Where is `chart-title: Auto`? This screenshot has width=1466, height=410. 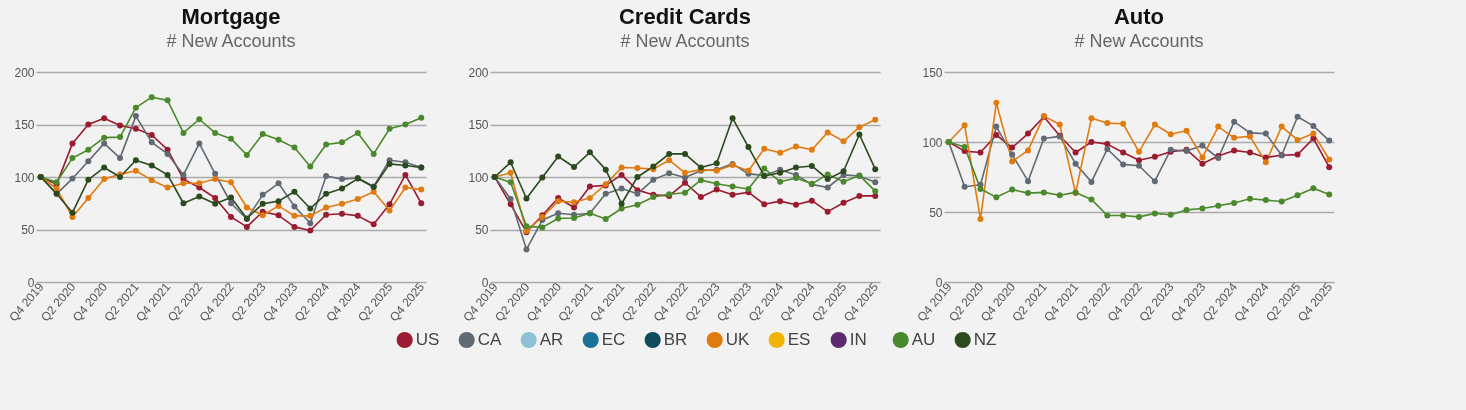 chart-title: Auto is located at coordinates (1139, 16).